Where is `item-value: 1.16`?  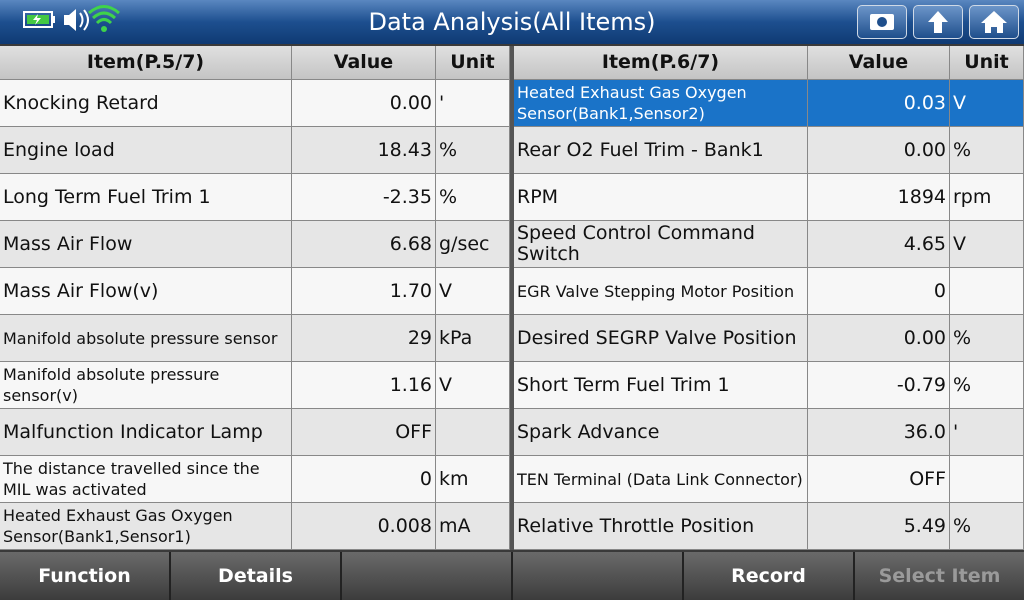
item-value: 1.16 is located at coordinates (363, 385).